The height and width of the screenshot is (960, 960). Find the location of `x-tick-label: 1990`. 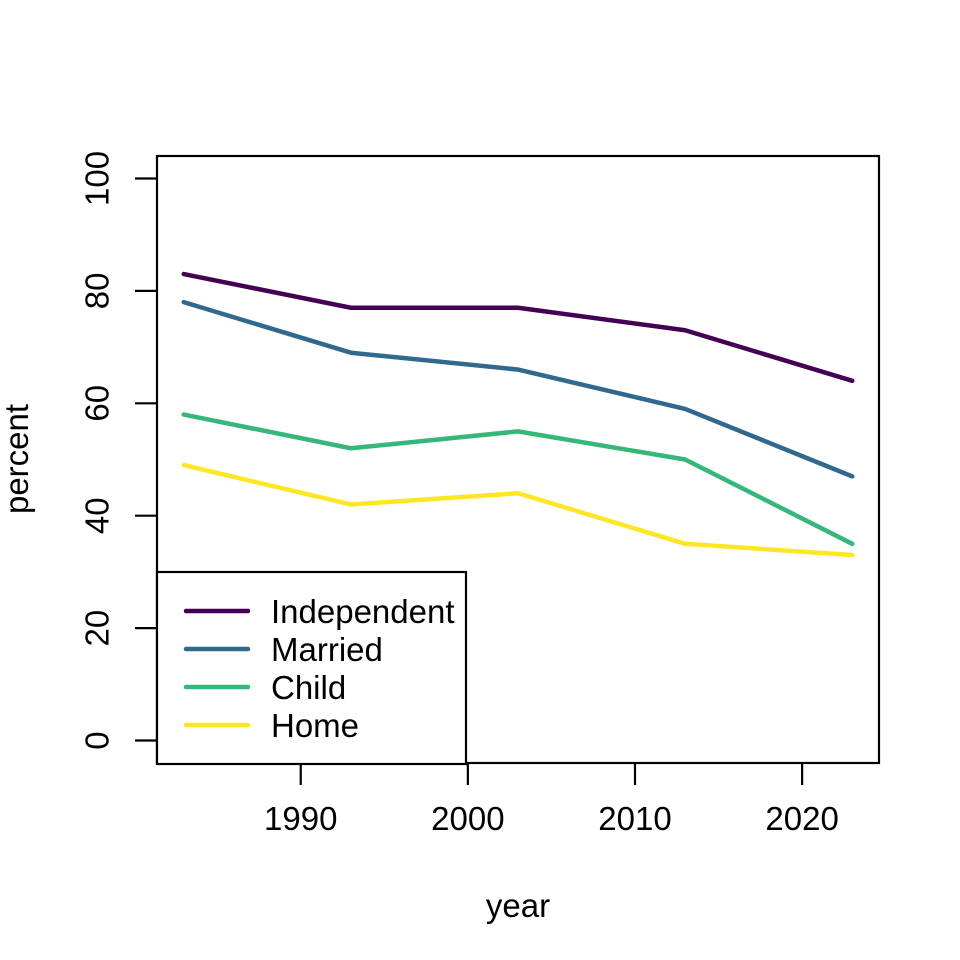

x-tick-label: 1990 is located at coordinates (300, 818).